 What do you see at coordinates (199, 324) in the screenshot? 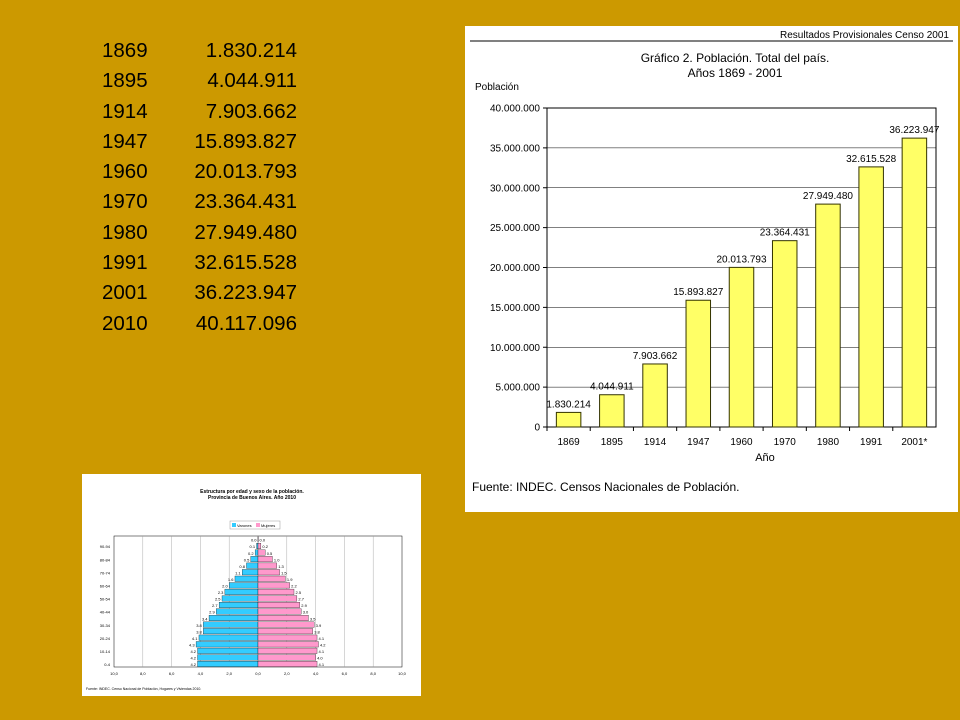
I see `table-row: 2010 40.117.096` at bounding box center [199, 324].